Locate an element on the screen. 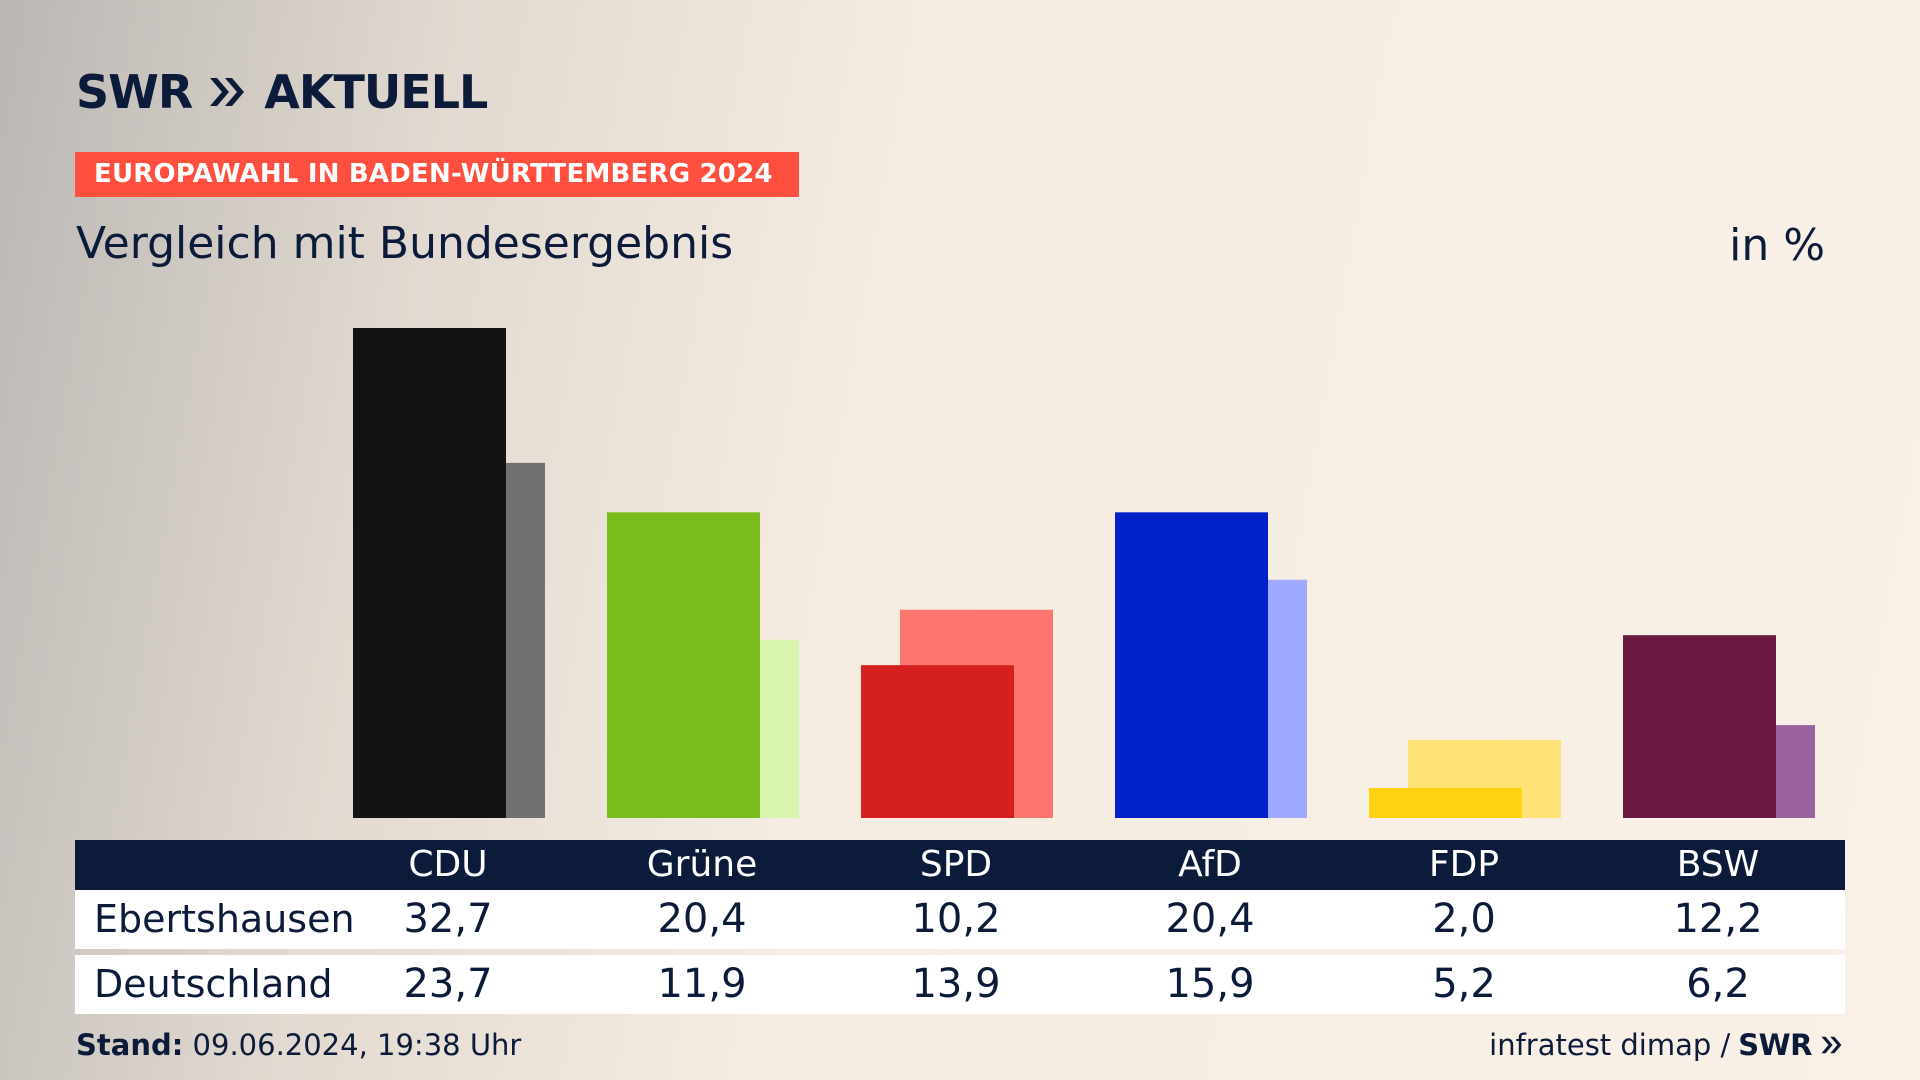 This screenshot has height=1080, width=1920. column-header: BSW is located at coordinates (1718, 864).